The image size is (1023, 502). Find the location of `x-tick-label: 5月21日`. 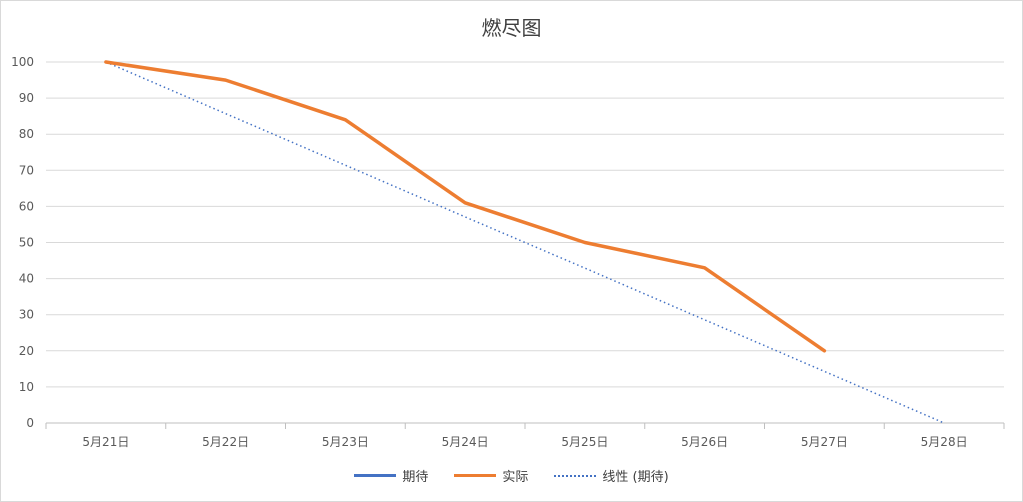

x-tick-label: 5月21日 is located at coordinates (105, 442).